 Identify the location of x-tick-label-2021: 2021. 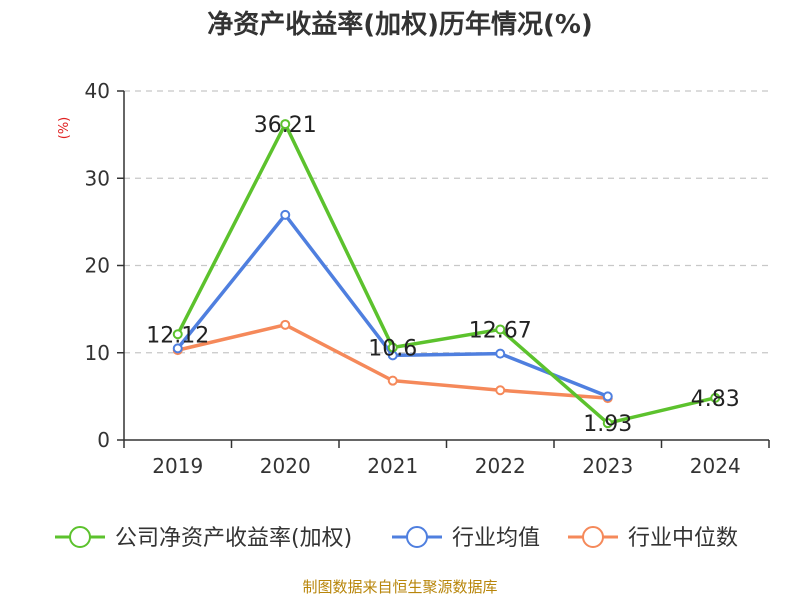
(392, 466).